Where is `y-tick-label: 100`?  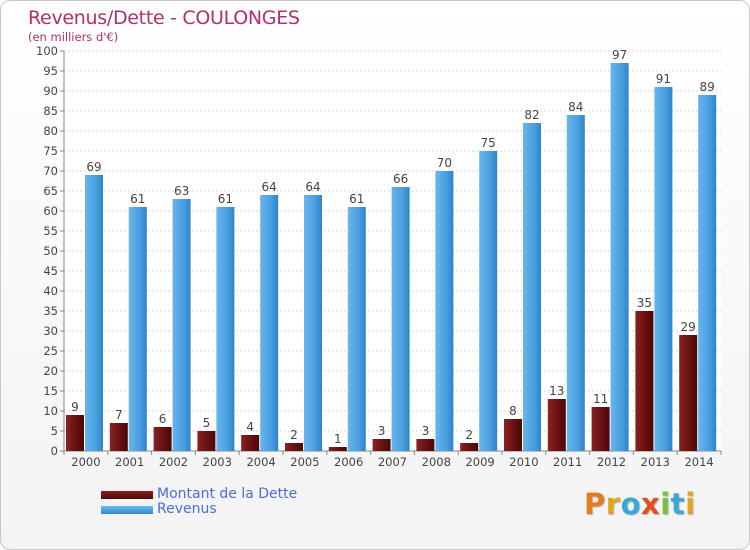
y-tick-label: 100 is located at coordinates (47, 51).